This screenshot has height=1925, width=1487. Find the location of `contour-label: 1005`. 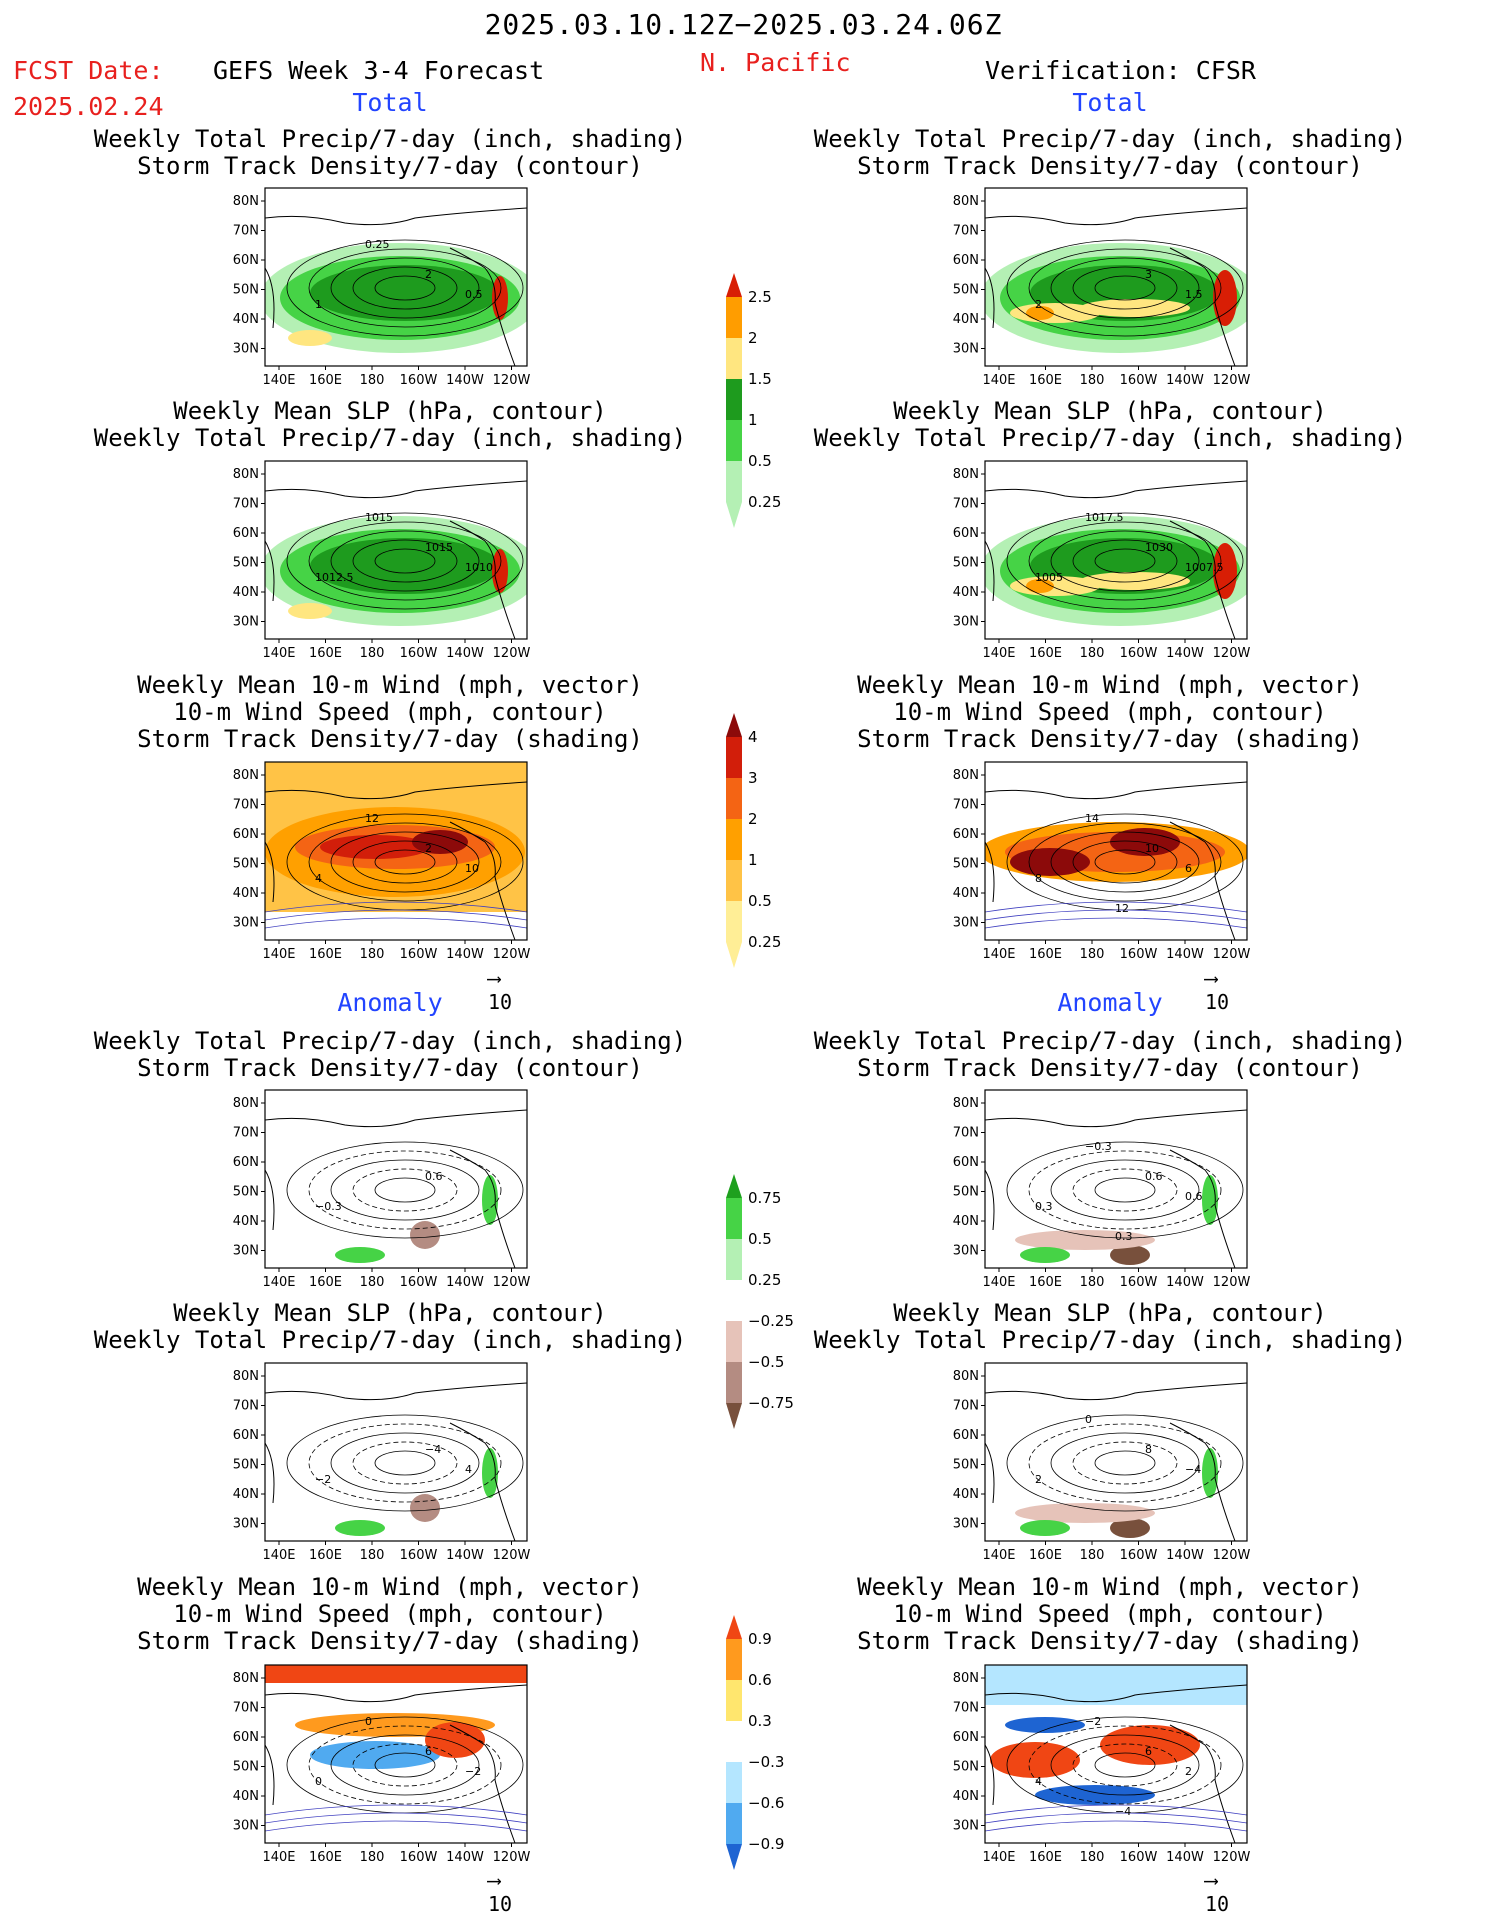

contour-label: 1005 is located at coordinates (1049, 577).